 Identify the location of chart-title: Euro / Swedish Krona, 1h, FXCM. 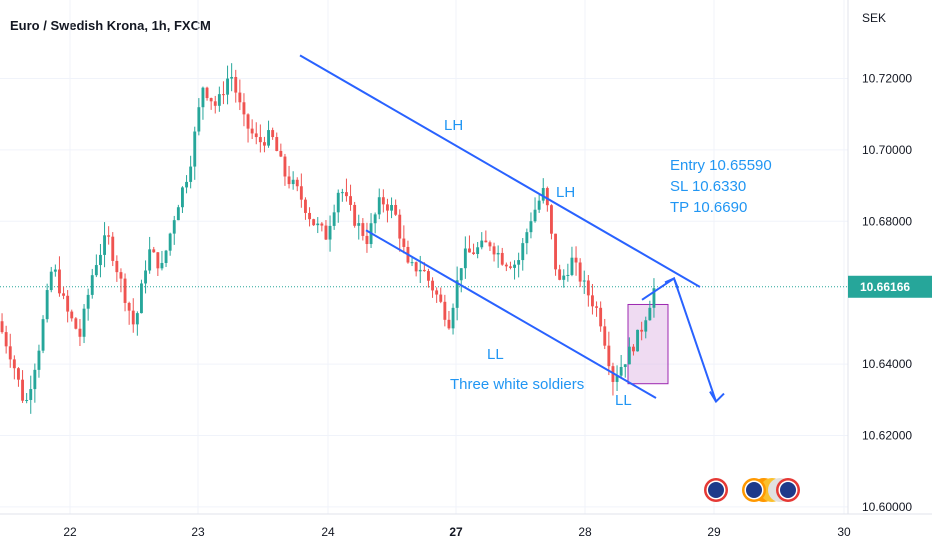
(110, 25).